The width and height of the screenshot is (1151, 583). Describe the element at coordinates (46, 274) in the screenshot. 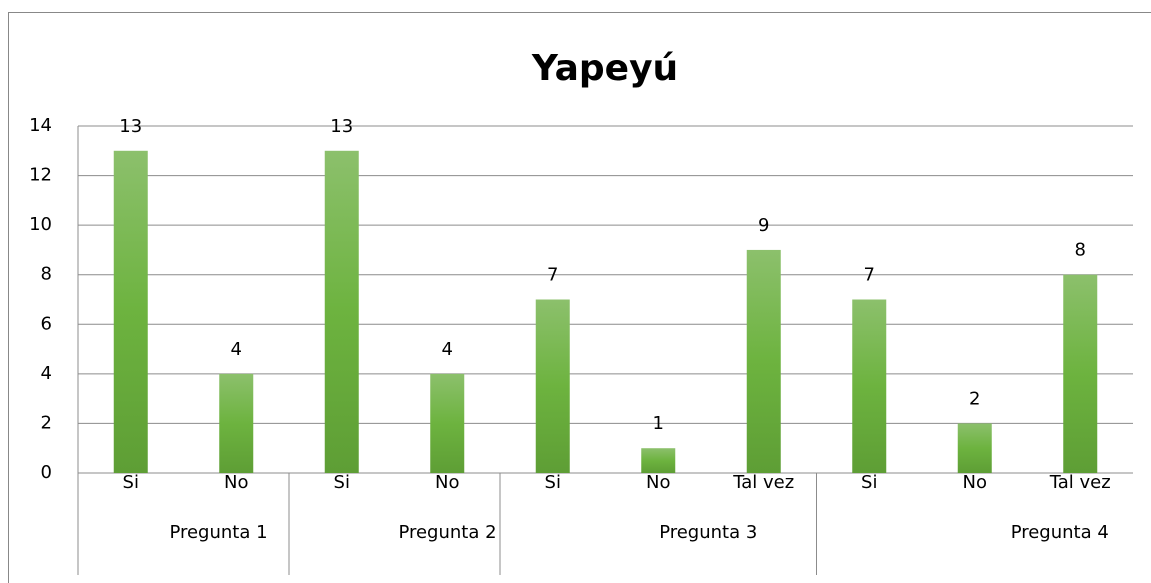

I see `y-tick-label: 8` at that location.